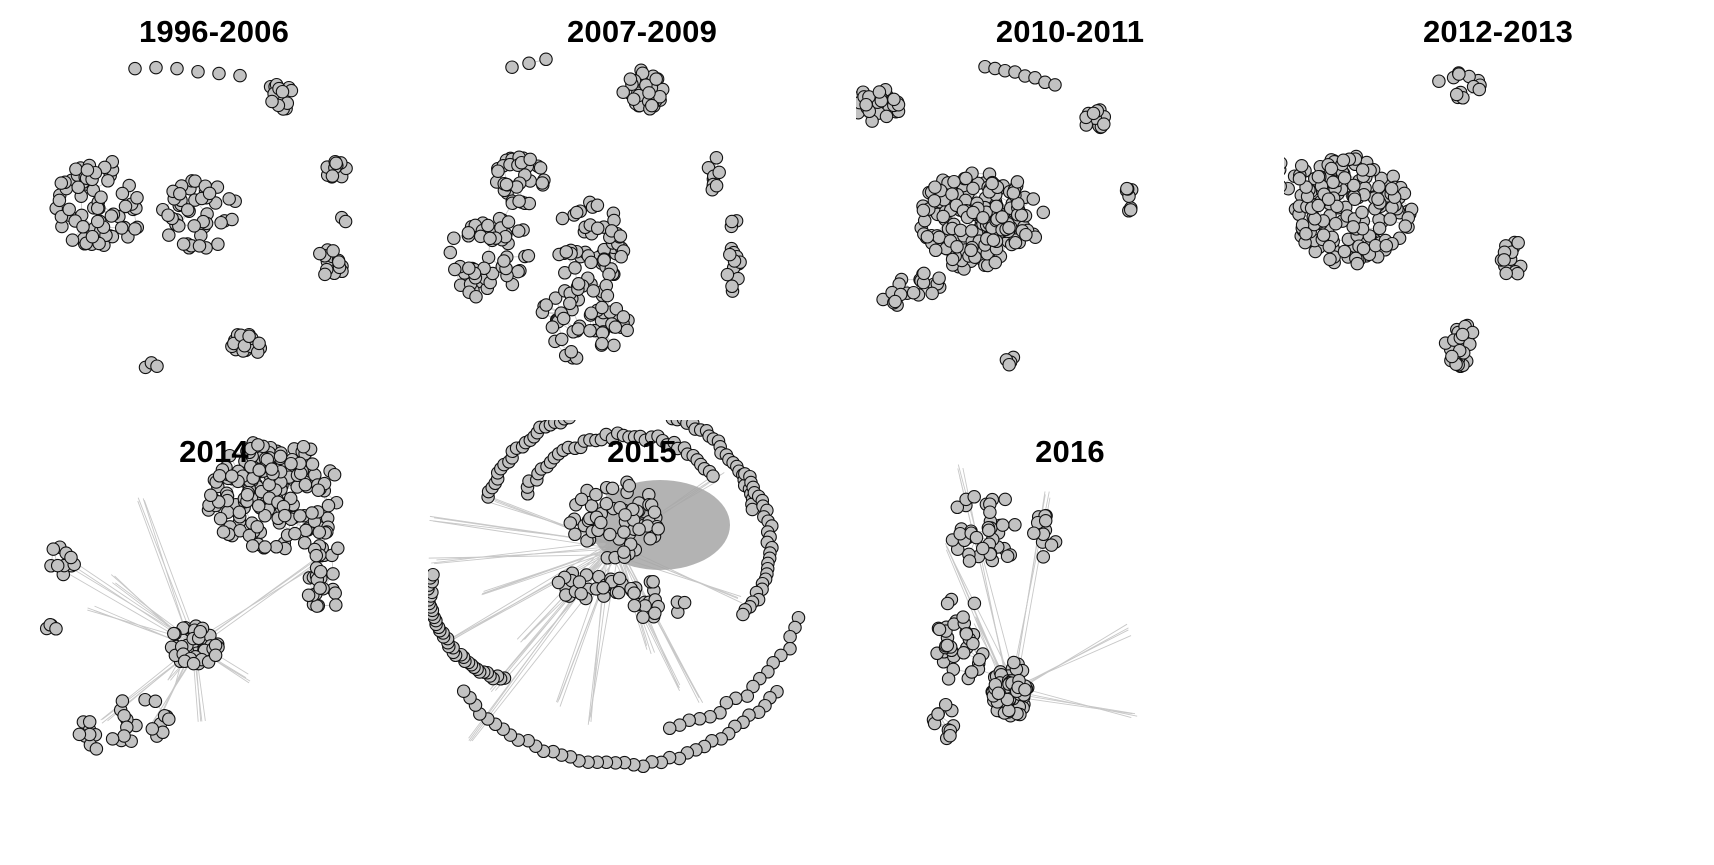 The image size is (1714, 865). What do you see at coordinates (1498, 31) in the screenshot?
I see `panel-title: 2012-2013` at bounding box center [1498, 31].